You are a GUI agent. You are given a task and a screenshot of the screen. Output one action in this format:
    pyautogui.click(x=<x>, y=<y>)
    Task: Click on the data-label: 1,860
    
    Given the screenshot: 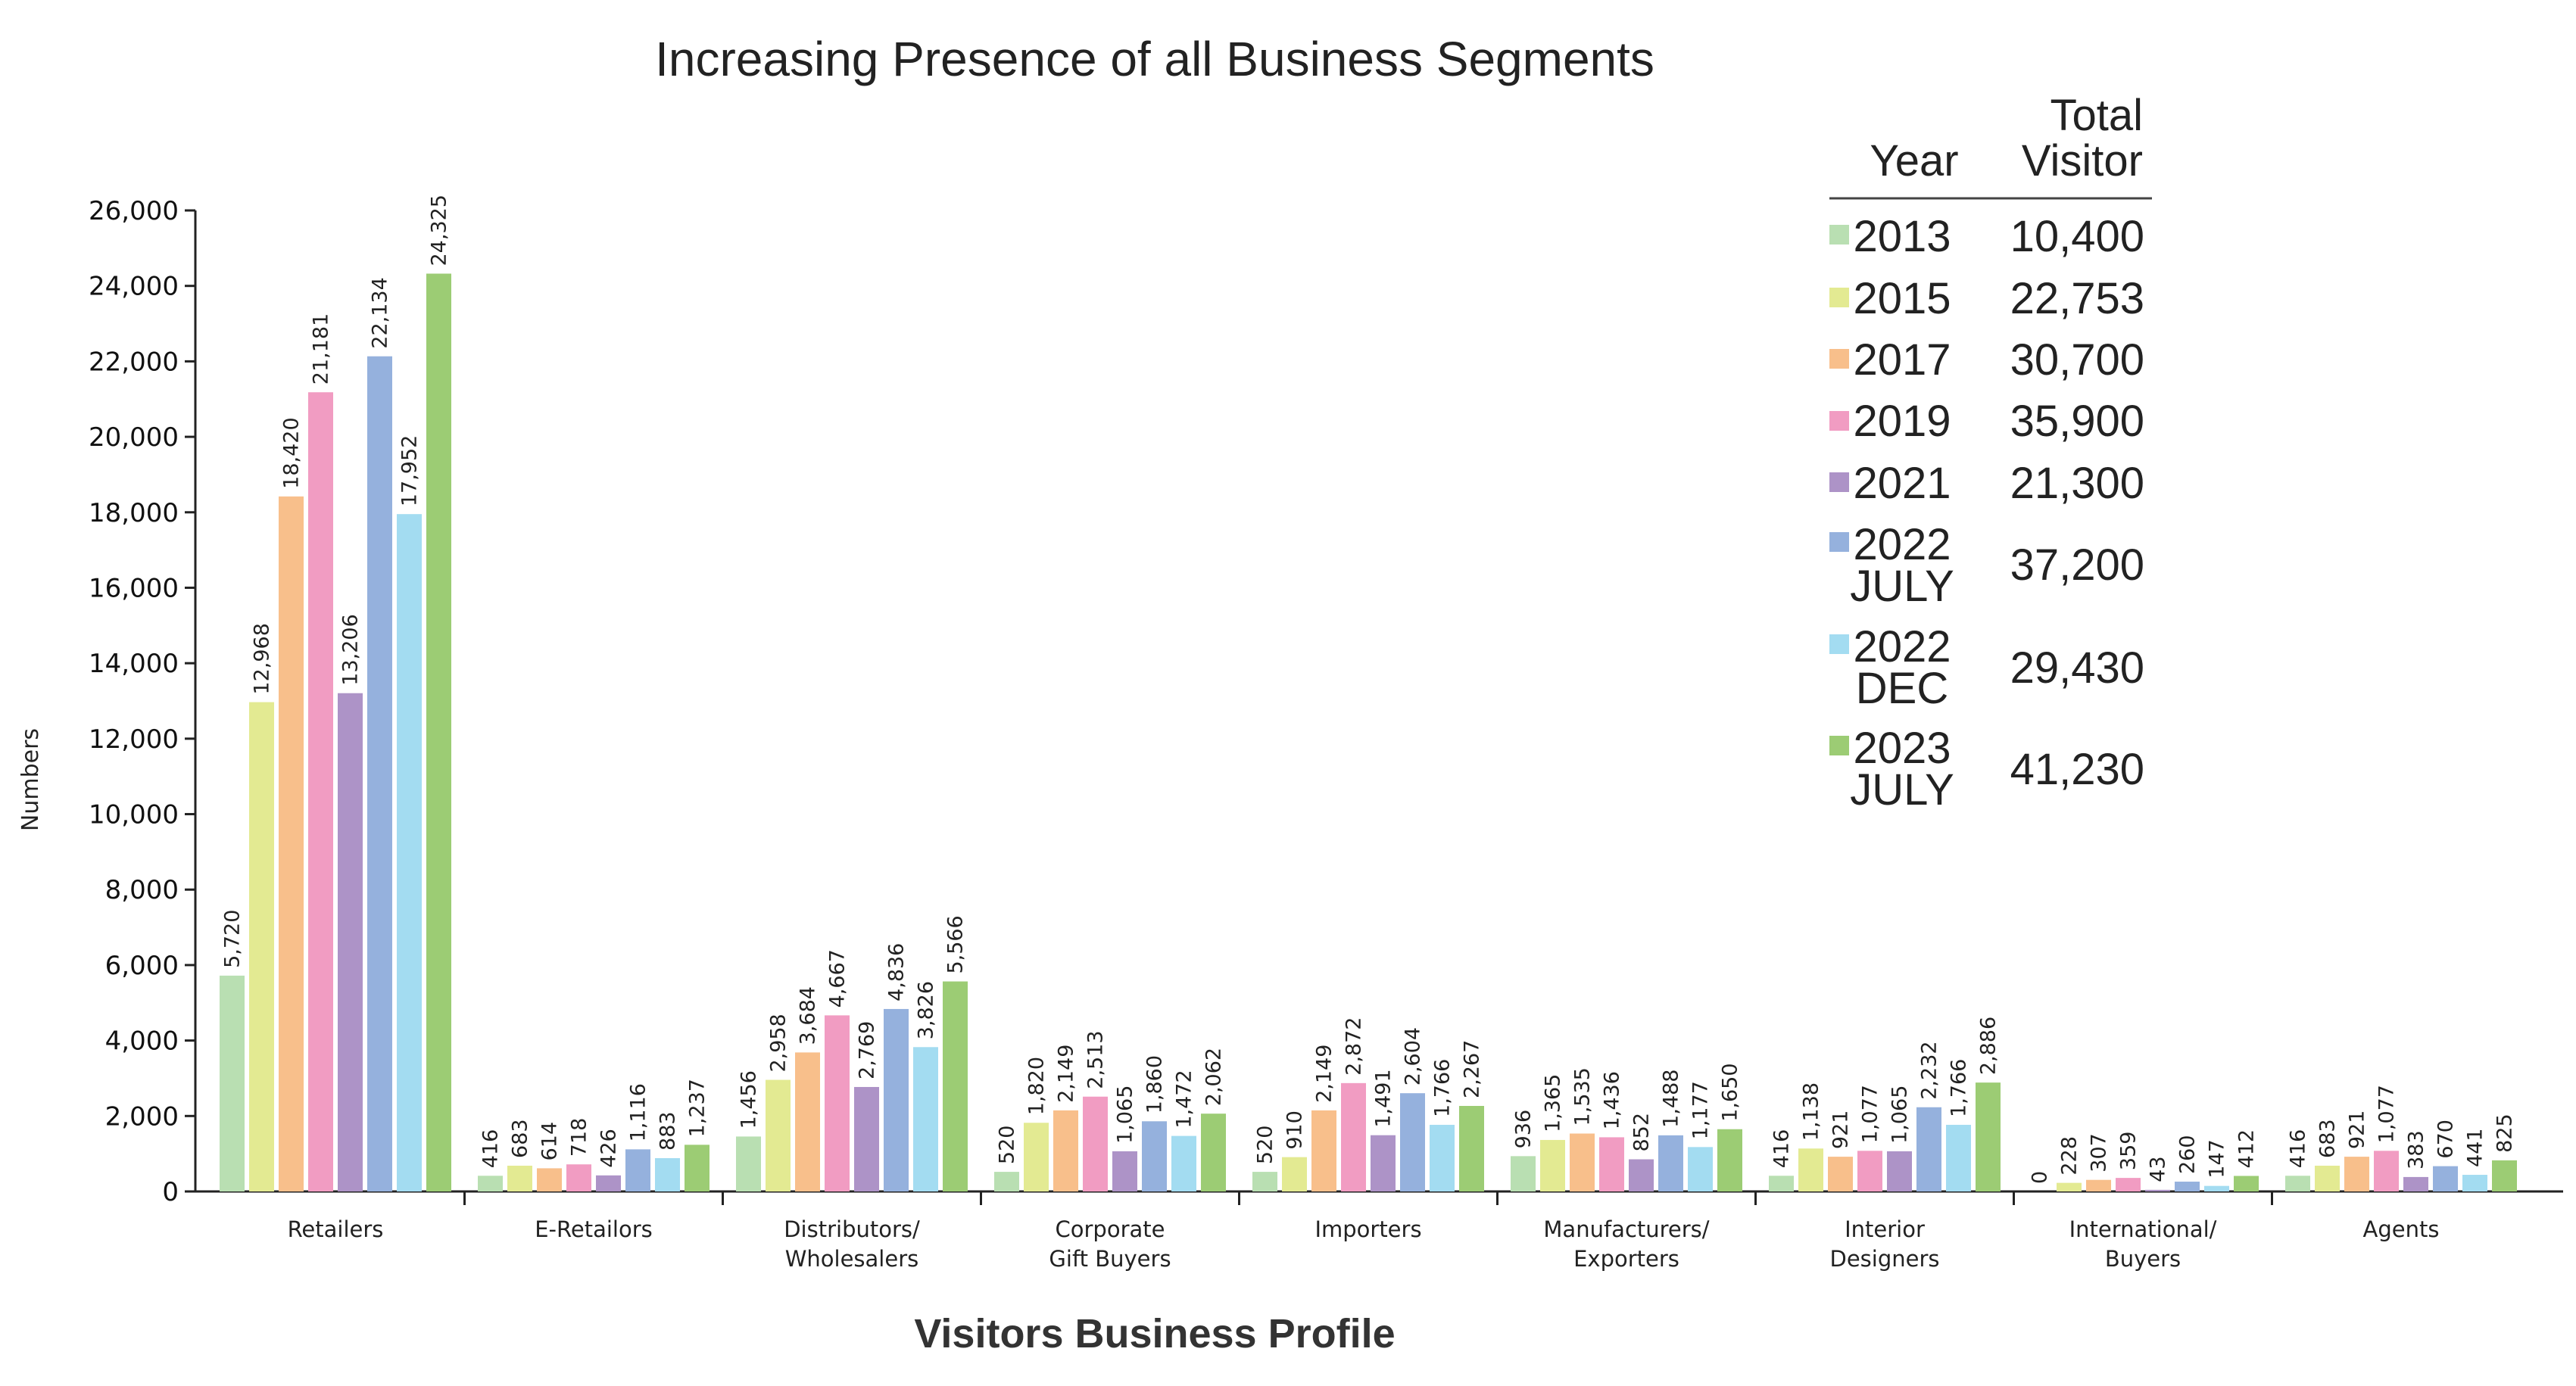 What is the action you would take?
    pyautogui.click(x=1155, y=1084)
    